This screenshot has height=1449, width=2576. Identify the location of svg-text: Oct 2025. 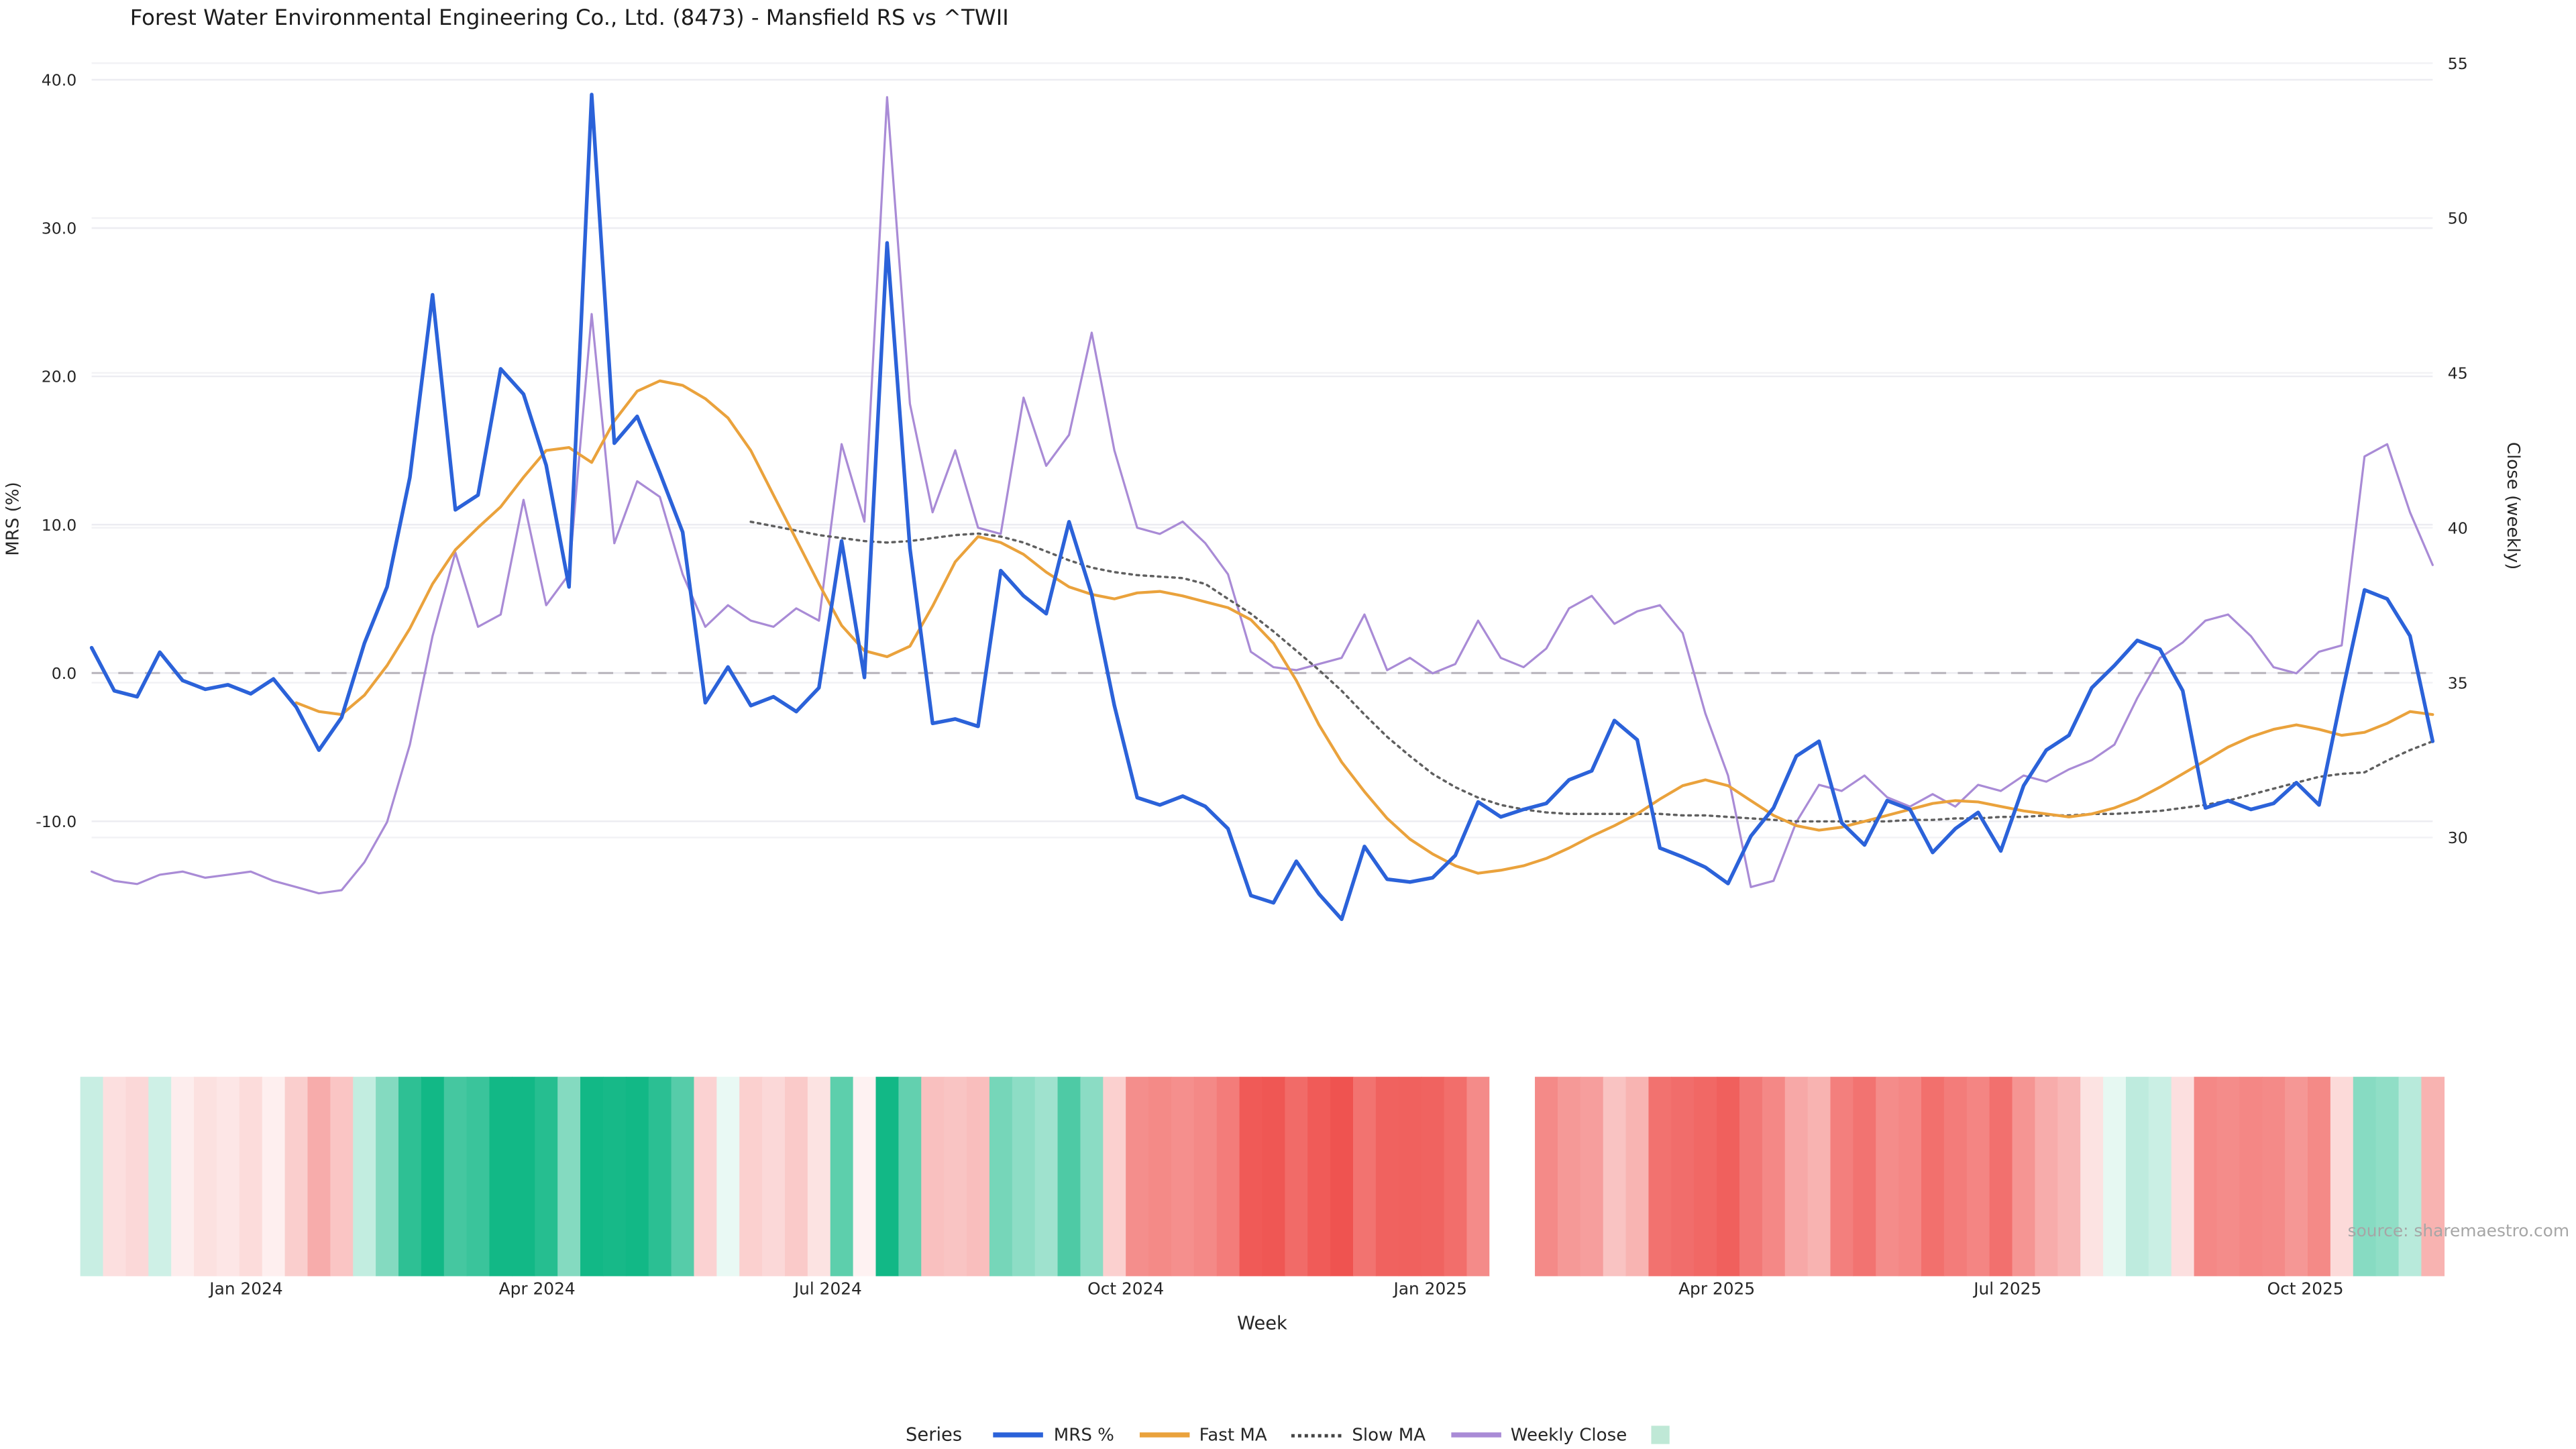
(2305, 1289).